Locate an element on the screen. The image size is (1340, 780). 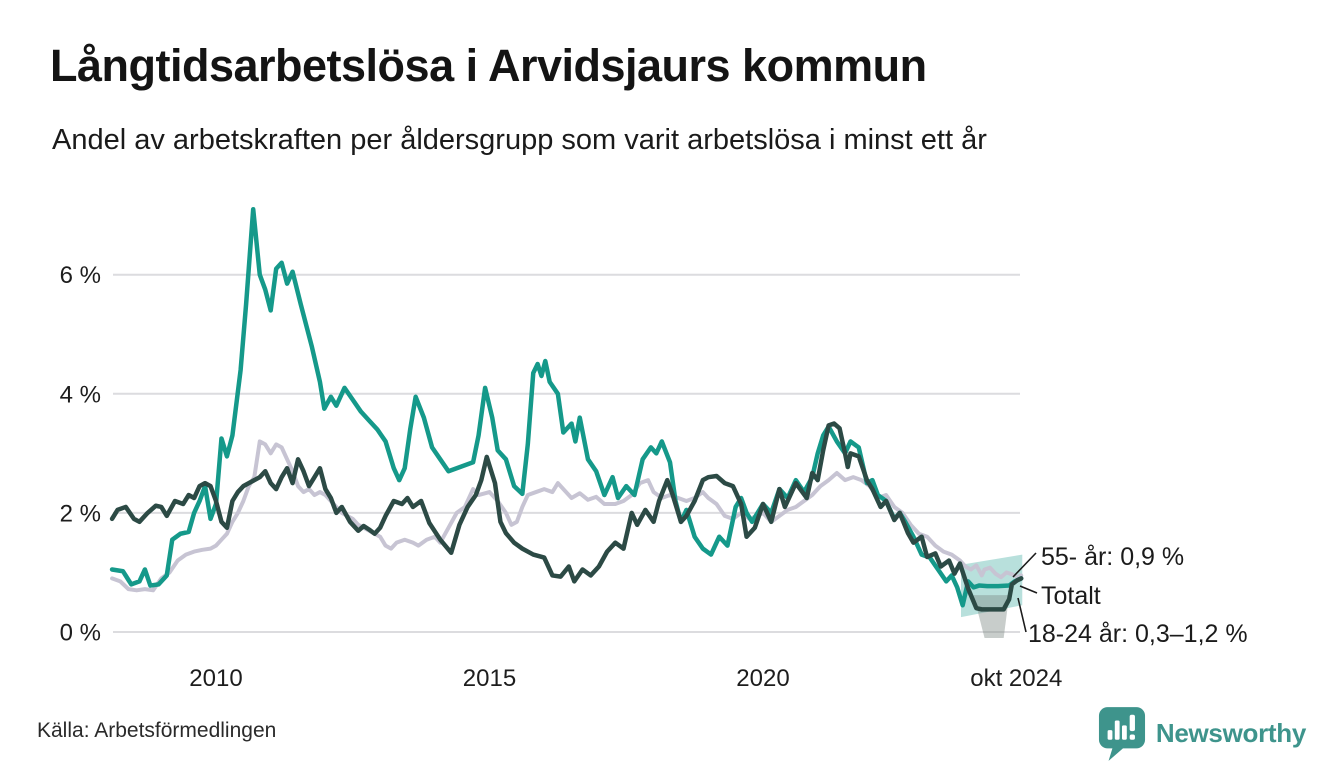
y-axis-tick: 2 % is located at coordinates (80, 513).